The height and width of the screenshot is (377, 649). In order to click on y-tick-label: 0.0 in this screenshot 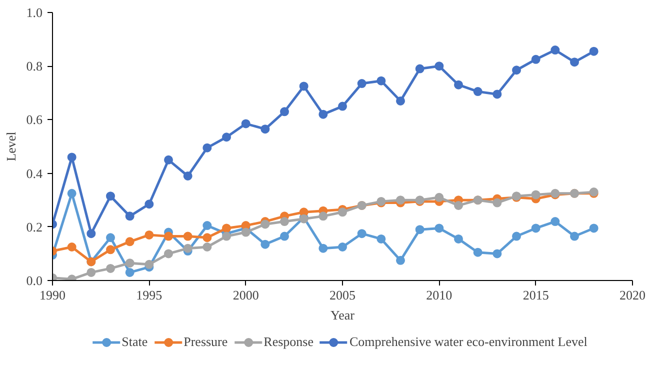, I will do `click(34, 280)`.